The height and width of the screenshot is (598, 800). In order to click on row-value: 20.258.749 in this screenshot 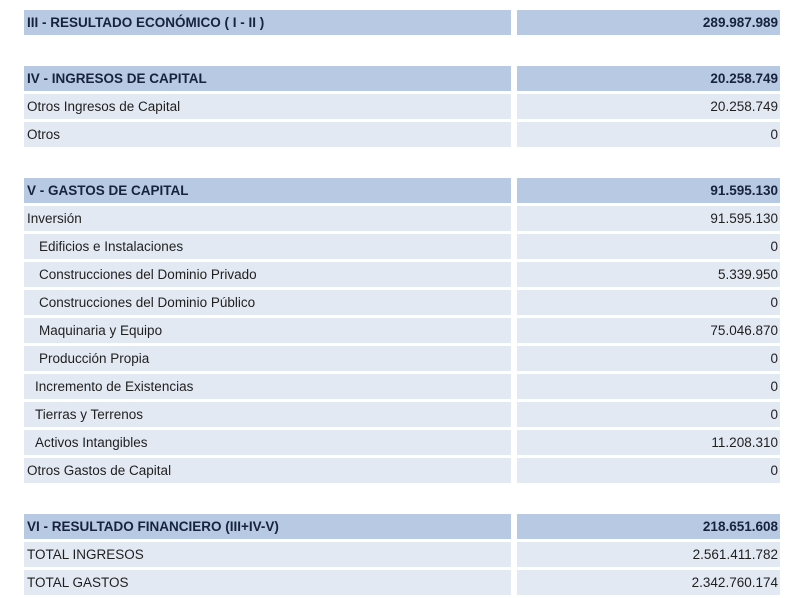, I will do `click(648, 106)`.